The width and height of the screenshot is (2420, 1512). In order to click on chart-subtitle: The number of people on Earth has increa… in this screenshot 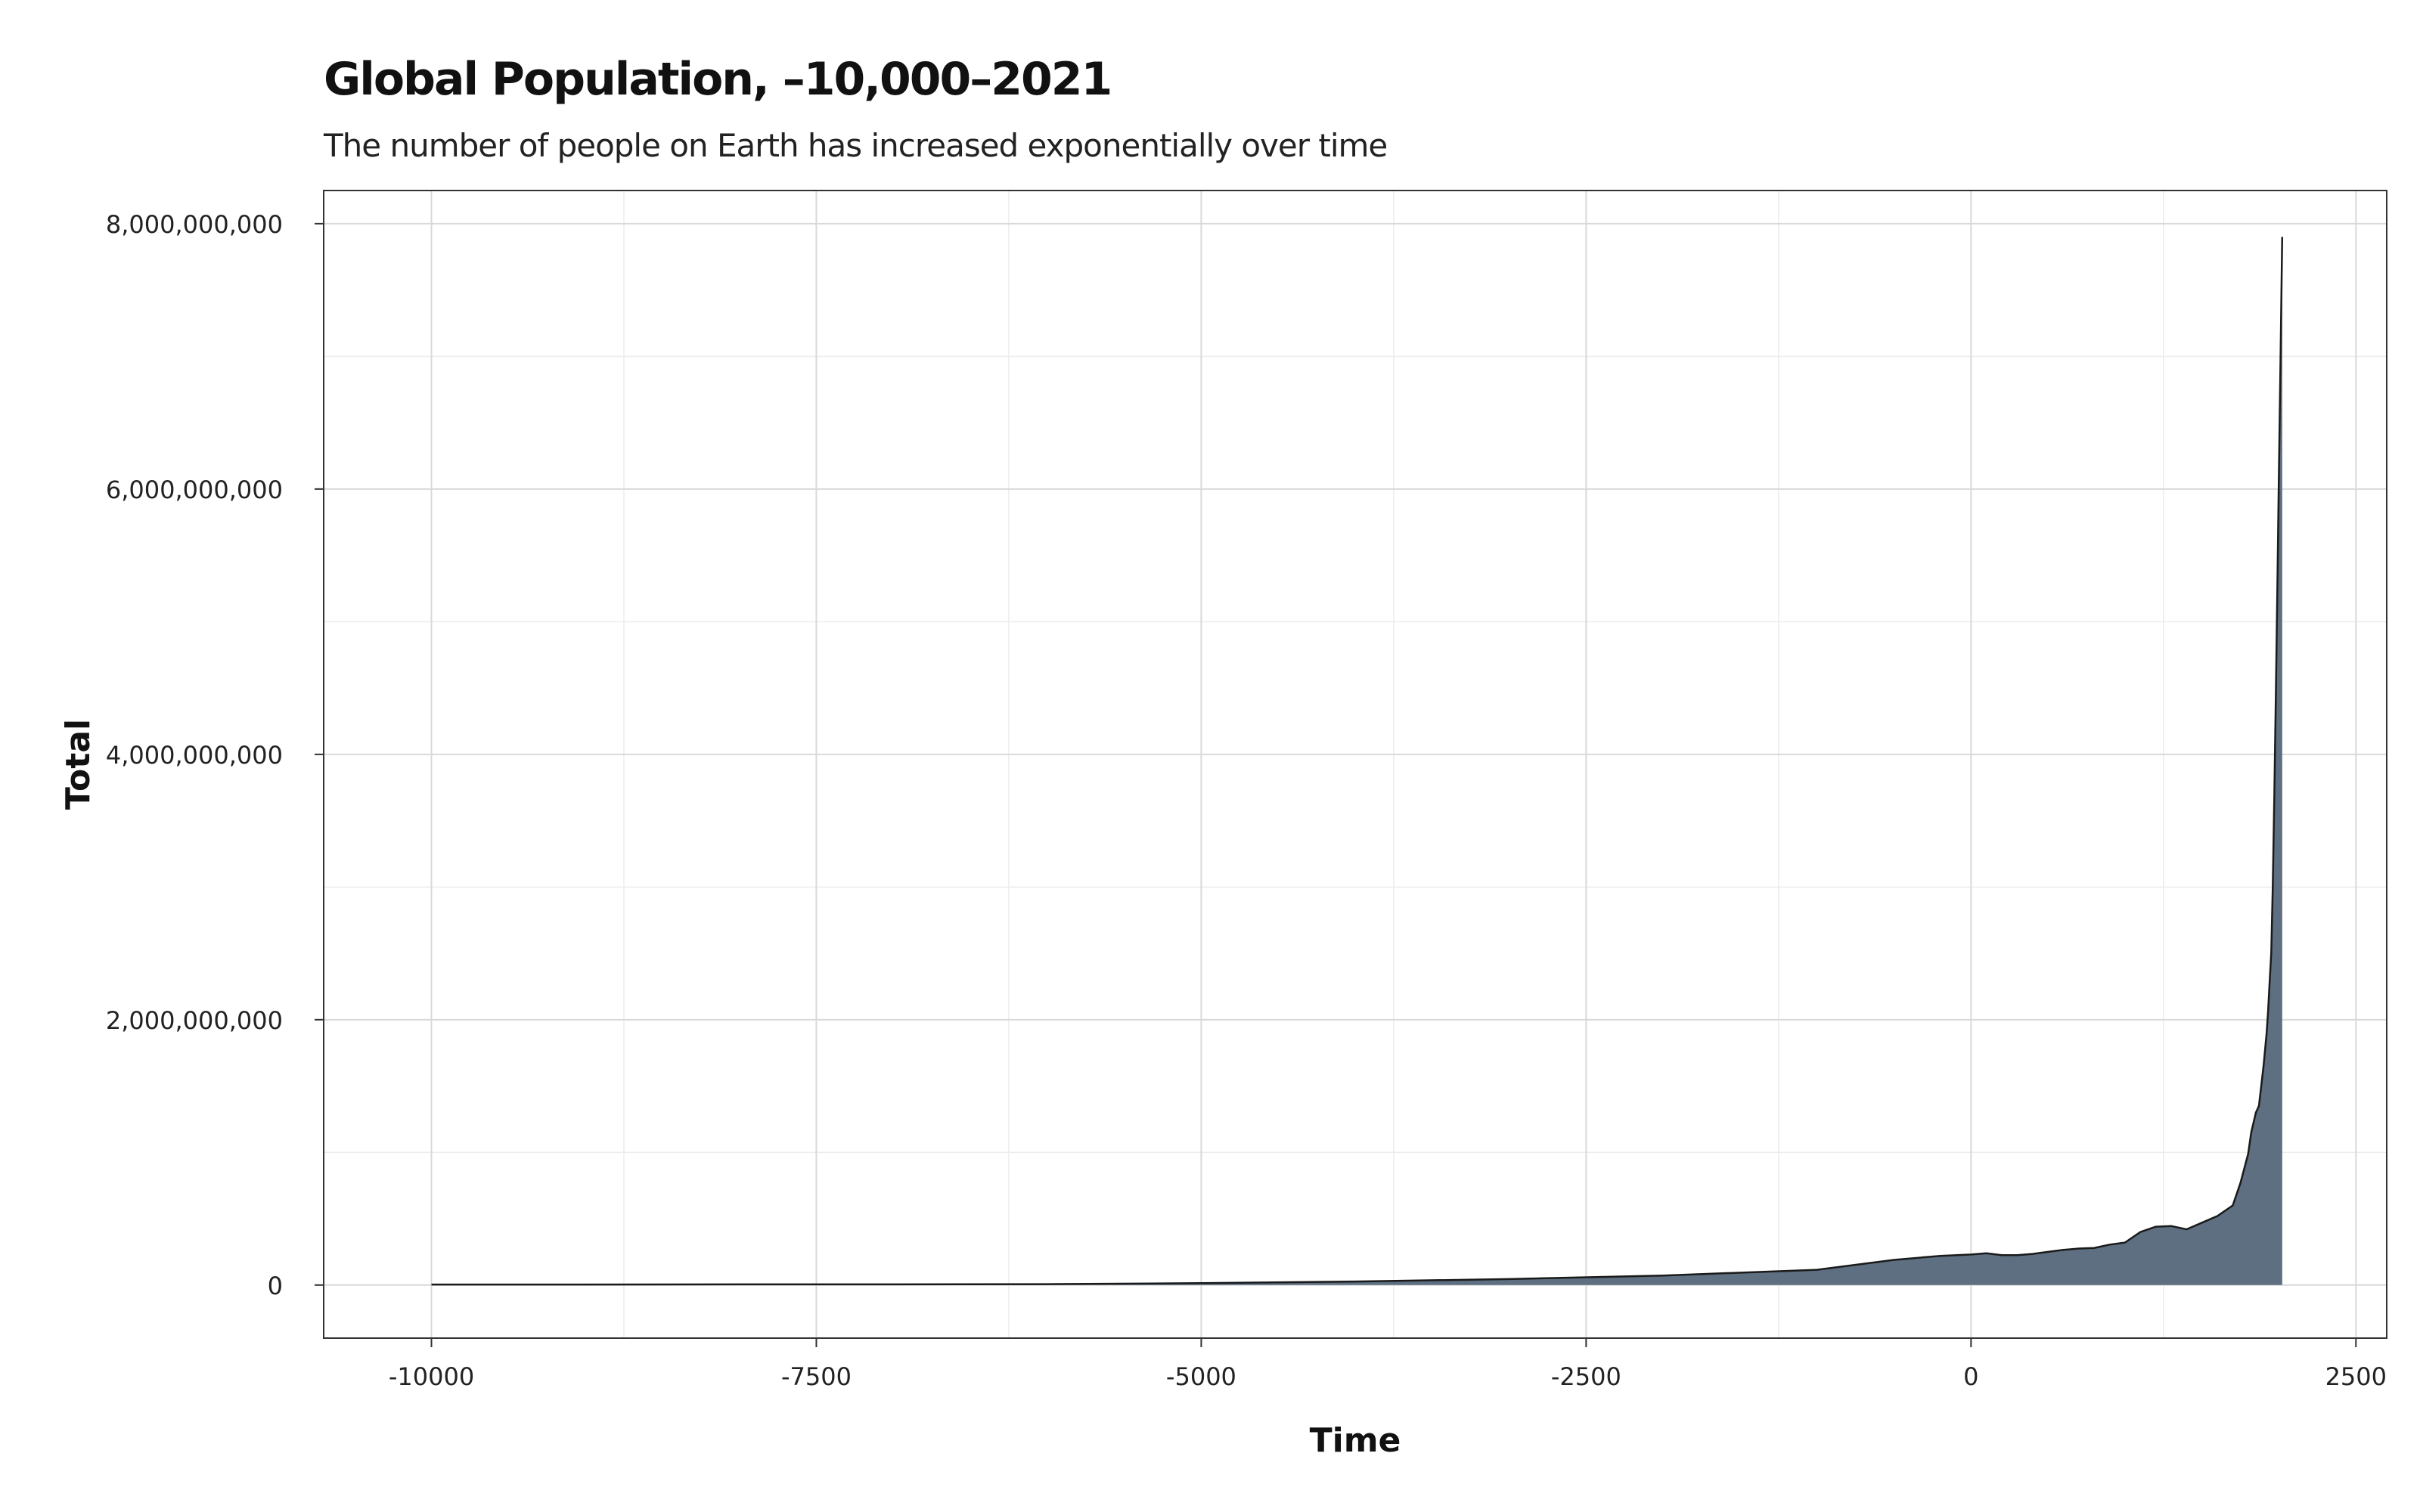, I will do `click(856, 145)`.